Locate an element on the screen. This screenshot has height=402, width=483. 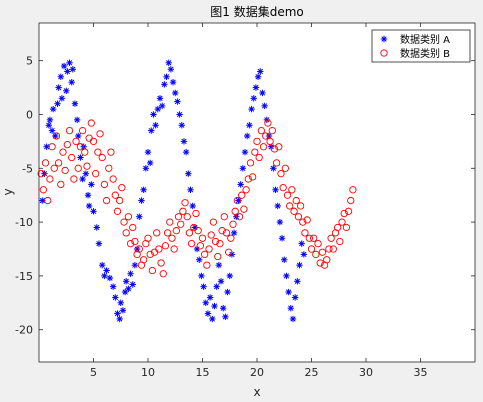
x-axis-label: x is located at coordinates (256, 392).